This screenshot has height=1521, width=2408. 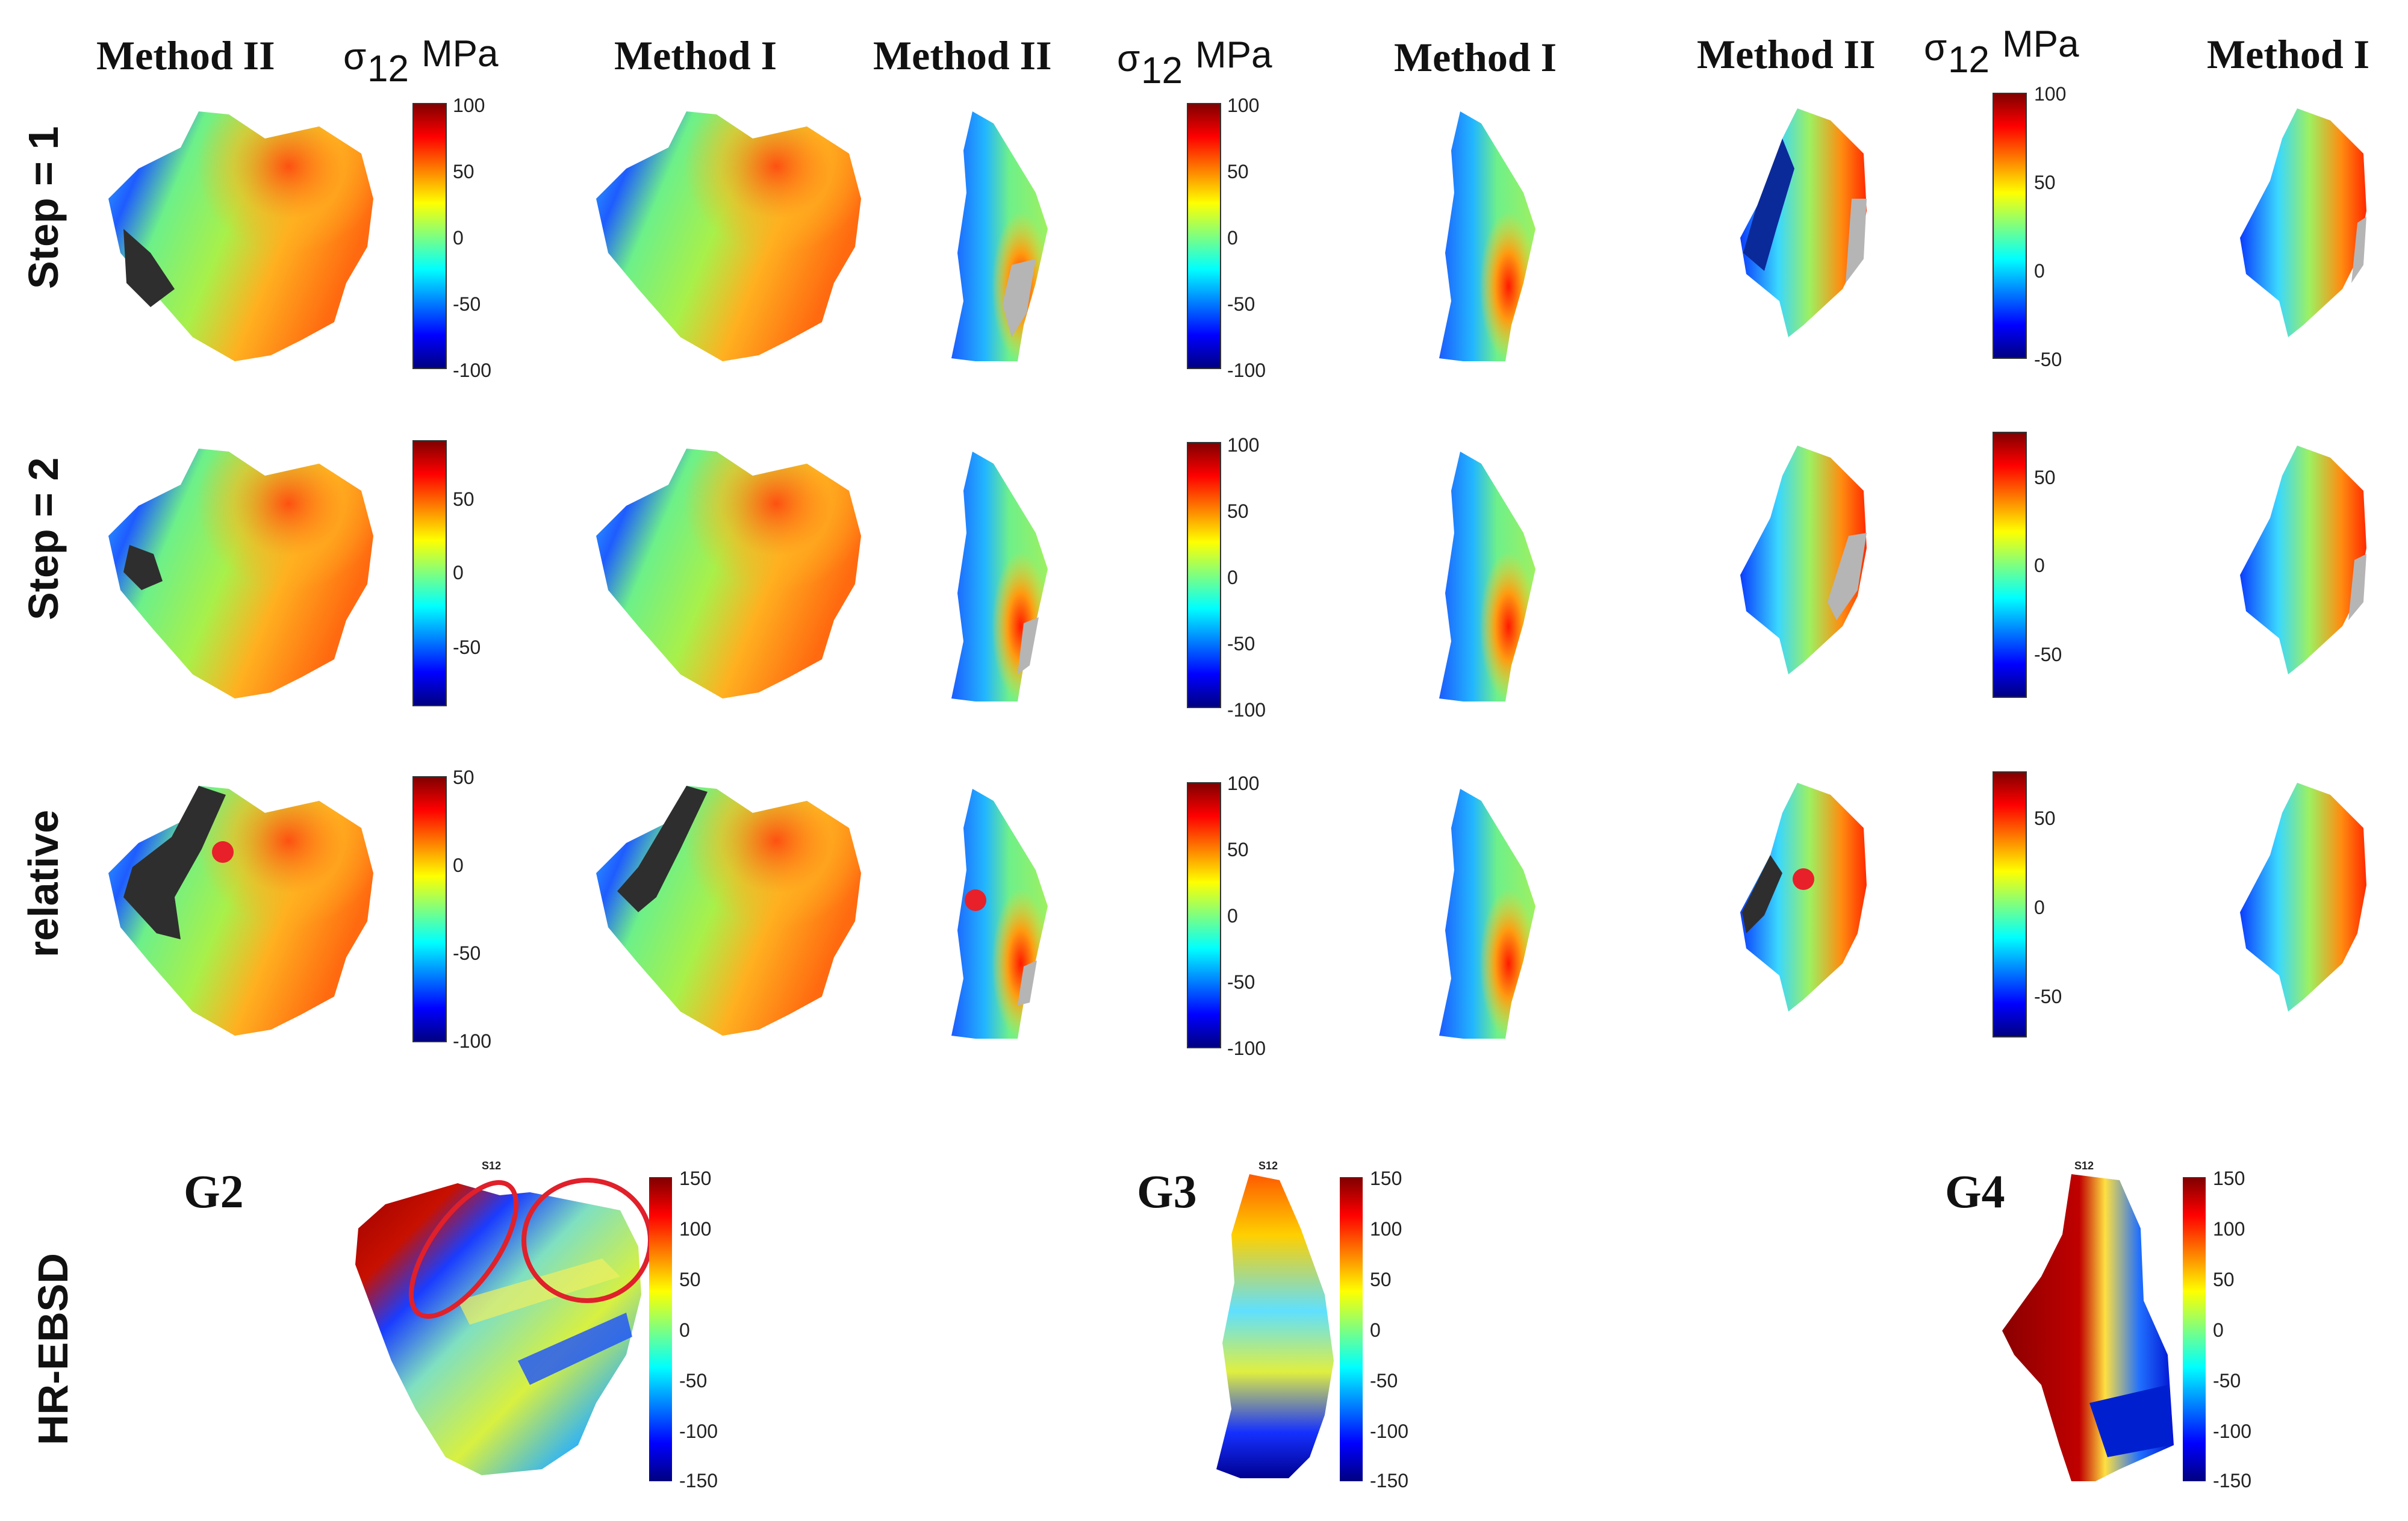 What do you see at coordinates (1167, 1191) in the screenshot?
I see `grain-label-g3: G3` at bounding box center [1167, 1191].